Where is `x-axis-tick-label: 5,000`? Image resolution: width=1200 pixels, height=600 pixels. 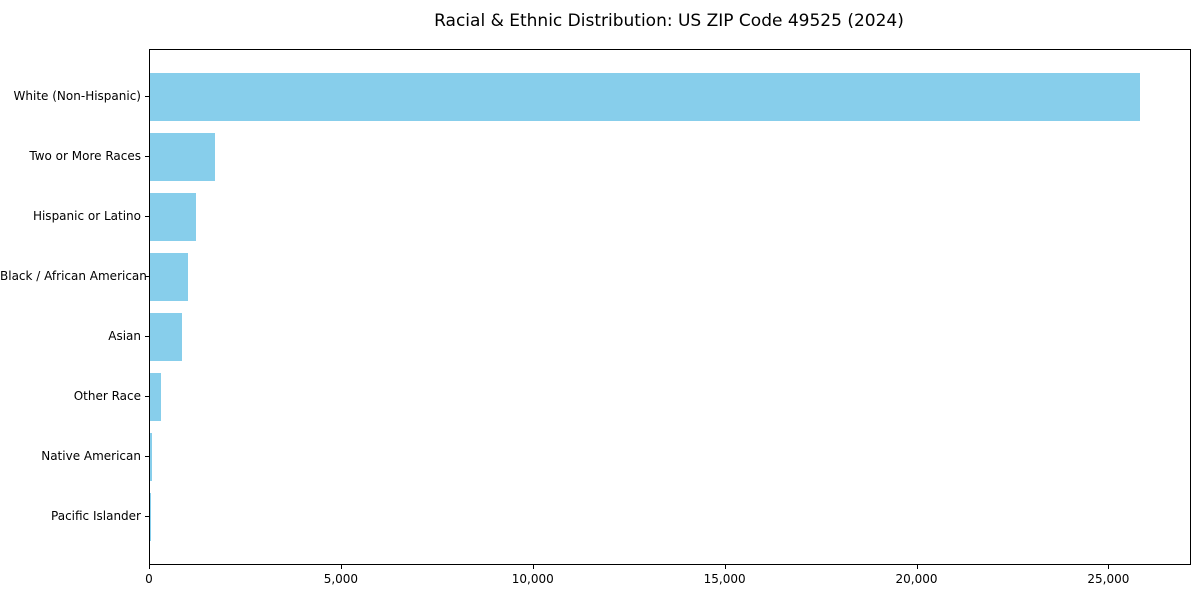
x-axis-tick-label: 5,000 is located at coordinates (341, 579).